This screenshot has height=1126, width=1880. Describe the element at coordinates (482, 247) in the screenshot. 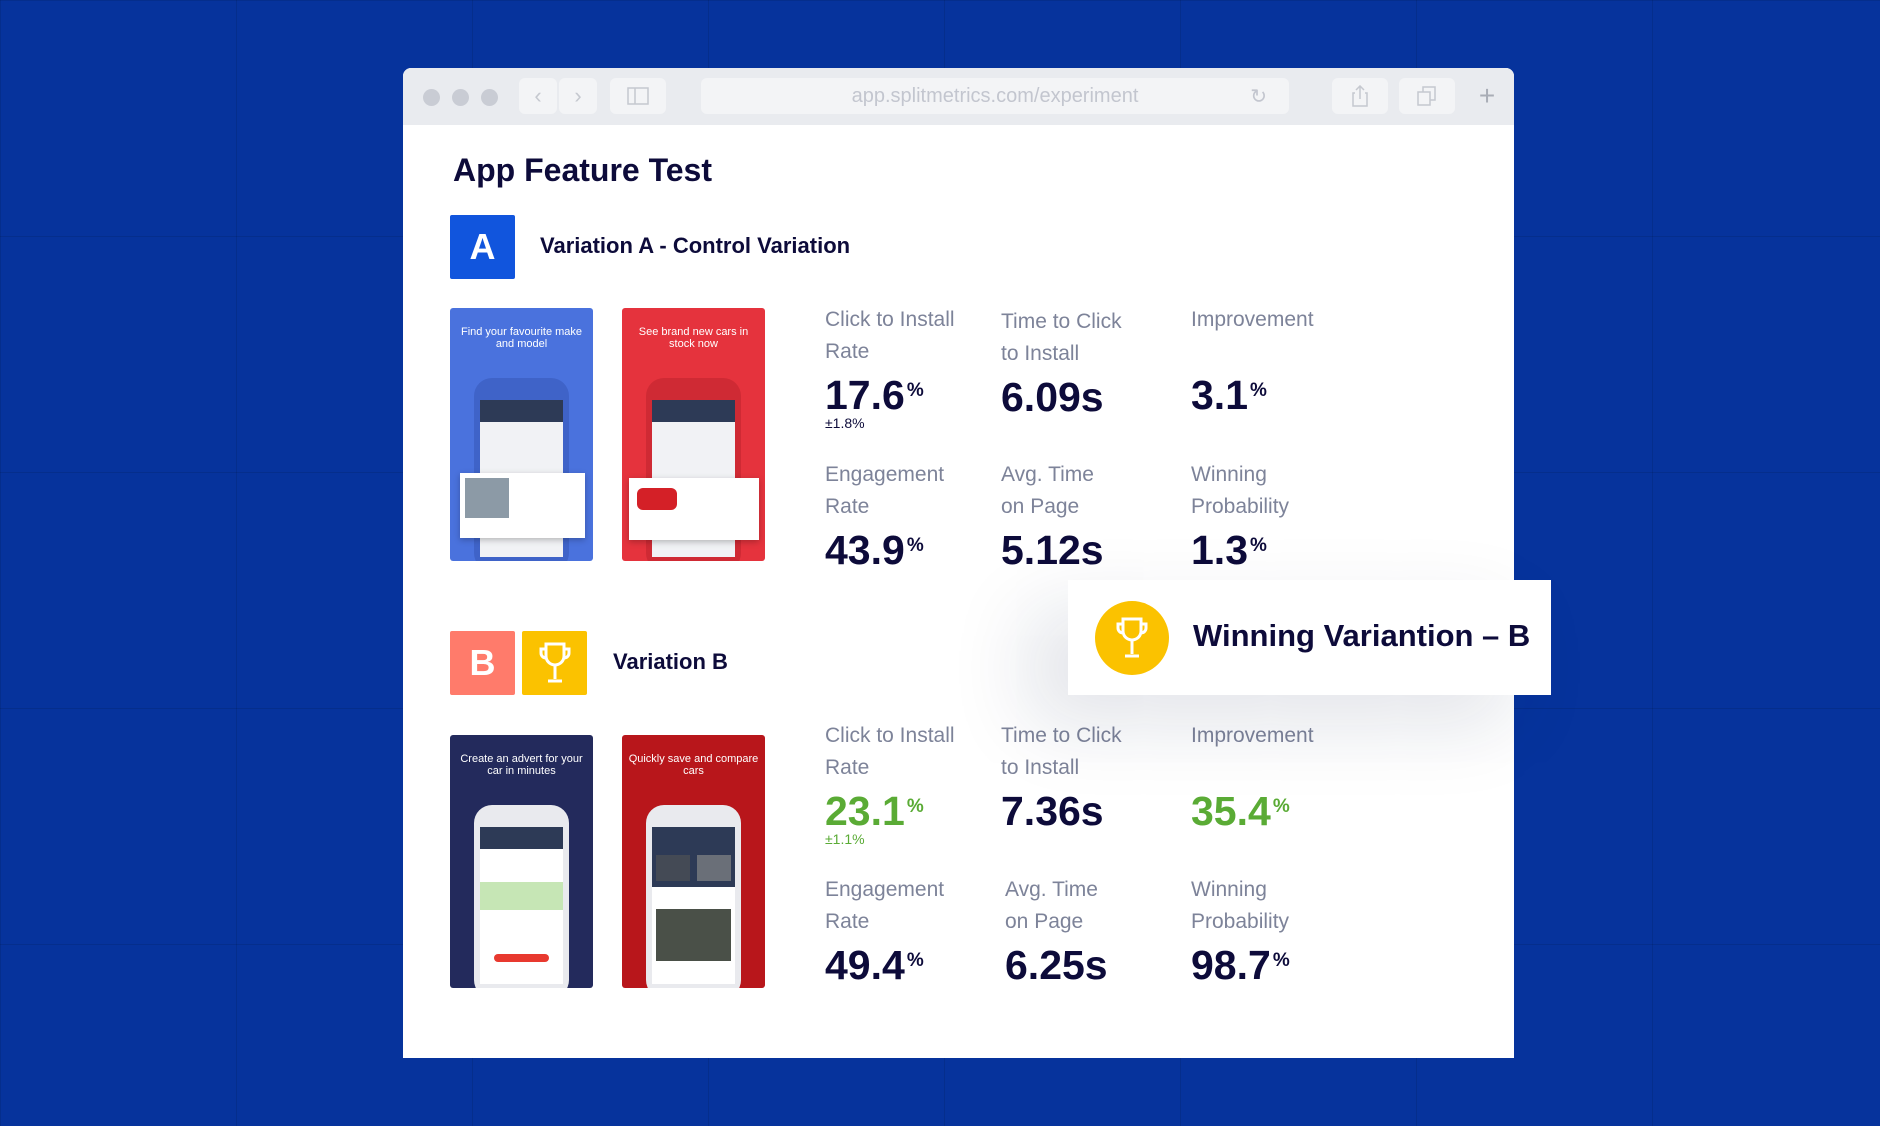

I see `variation-a-badge: A` at that location.